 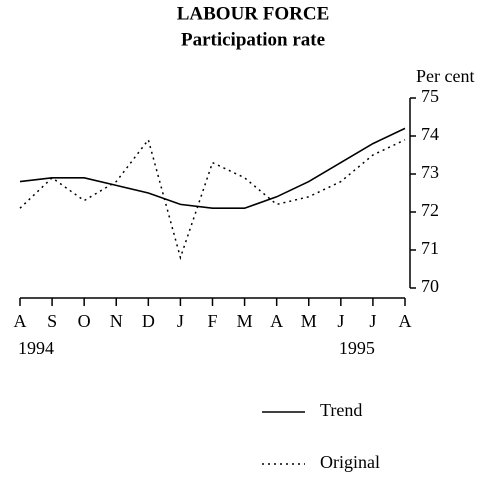 I want to click on x-tick-label: O, so click(x=84, y=321).